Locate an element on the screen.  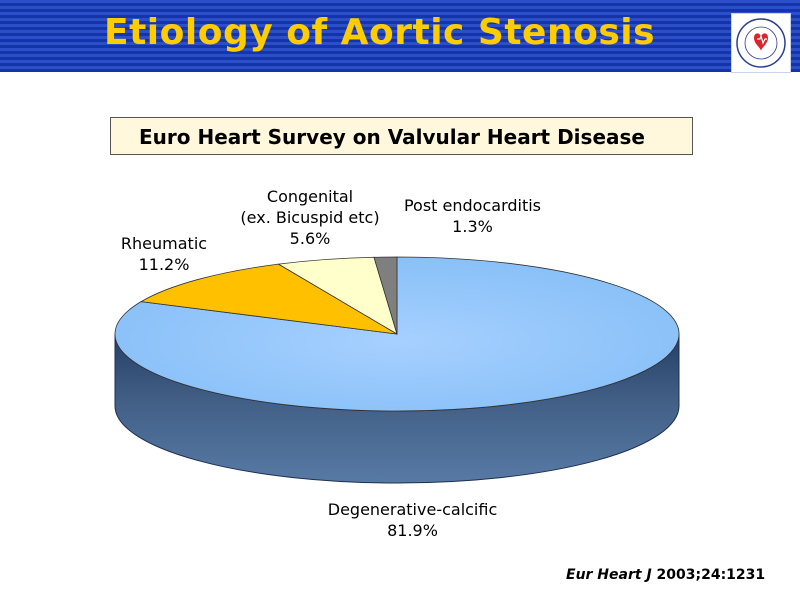
slide-header: Etiology of Aortic Stenosis is located at coordinates (400, 36).